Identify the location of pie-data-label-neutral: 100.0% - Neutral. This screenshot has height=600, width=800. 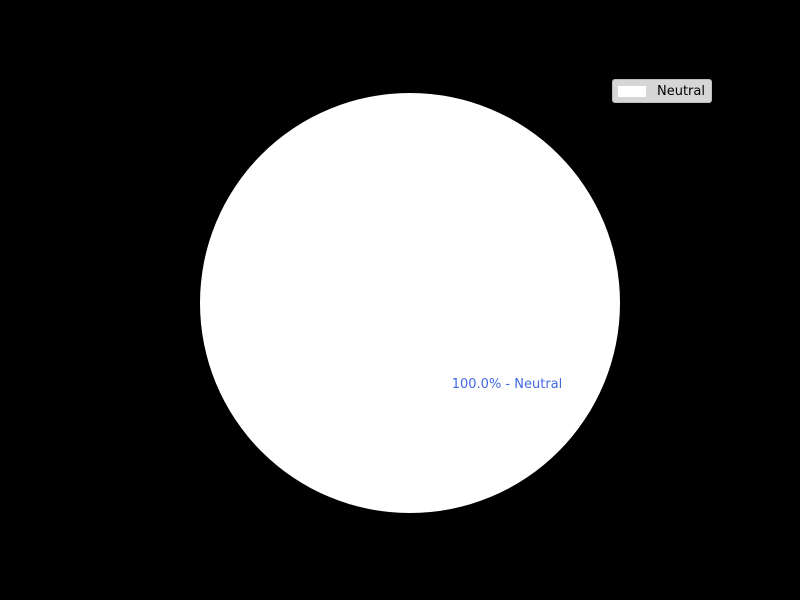
(507, 384).